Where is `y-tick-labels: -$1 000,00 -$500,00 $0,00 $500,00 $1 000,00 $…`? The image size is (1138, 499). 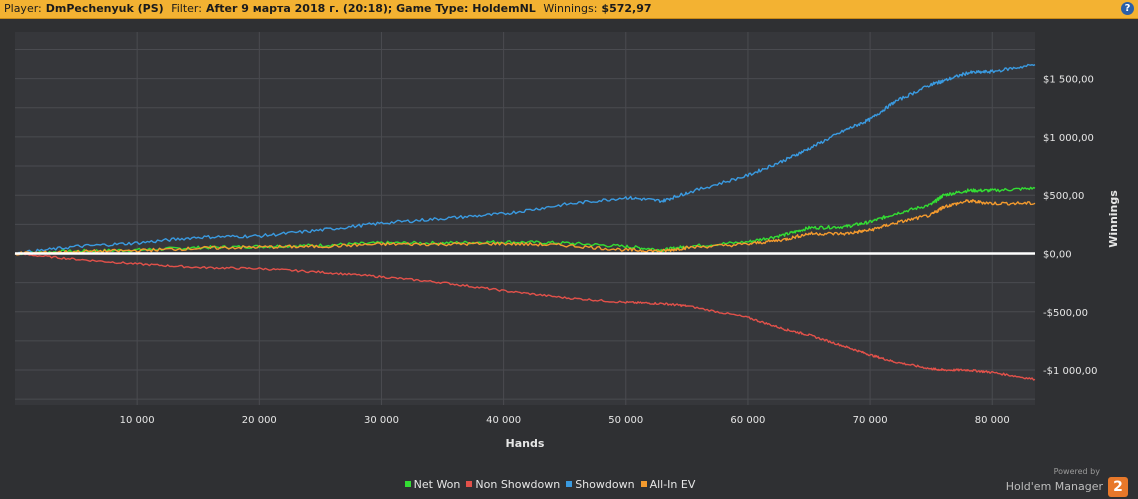 y-tick-labels: -$1 000,00 -$500,00 $0,00 $500,00 $1 000,00 $… is located at coordinates (1070, 226).